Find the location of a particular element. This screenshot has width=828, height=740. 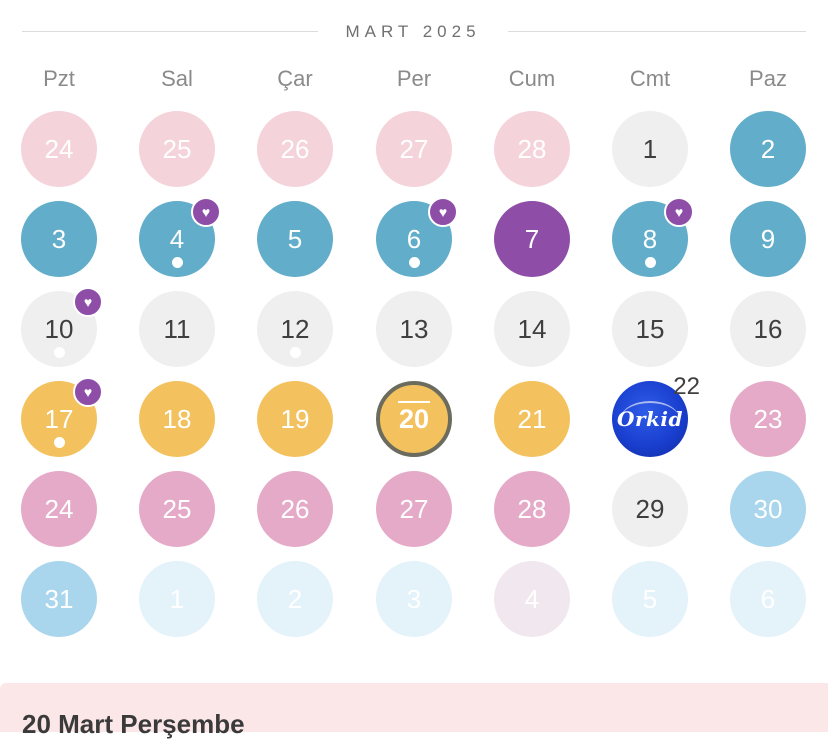

day-number: 13 is located at coordinates (414, 328).